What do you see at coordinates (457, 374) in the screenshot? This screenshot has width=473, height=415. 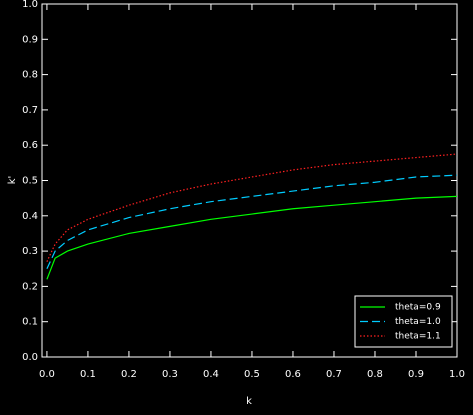 I see `x-tick-label: 1.0` at bounding box center [457, 374].